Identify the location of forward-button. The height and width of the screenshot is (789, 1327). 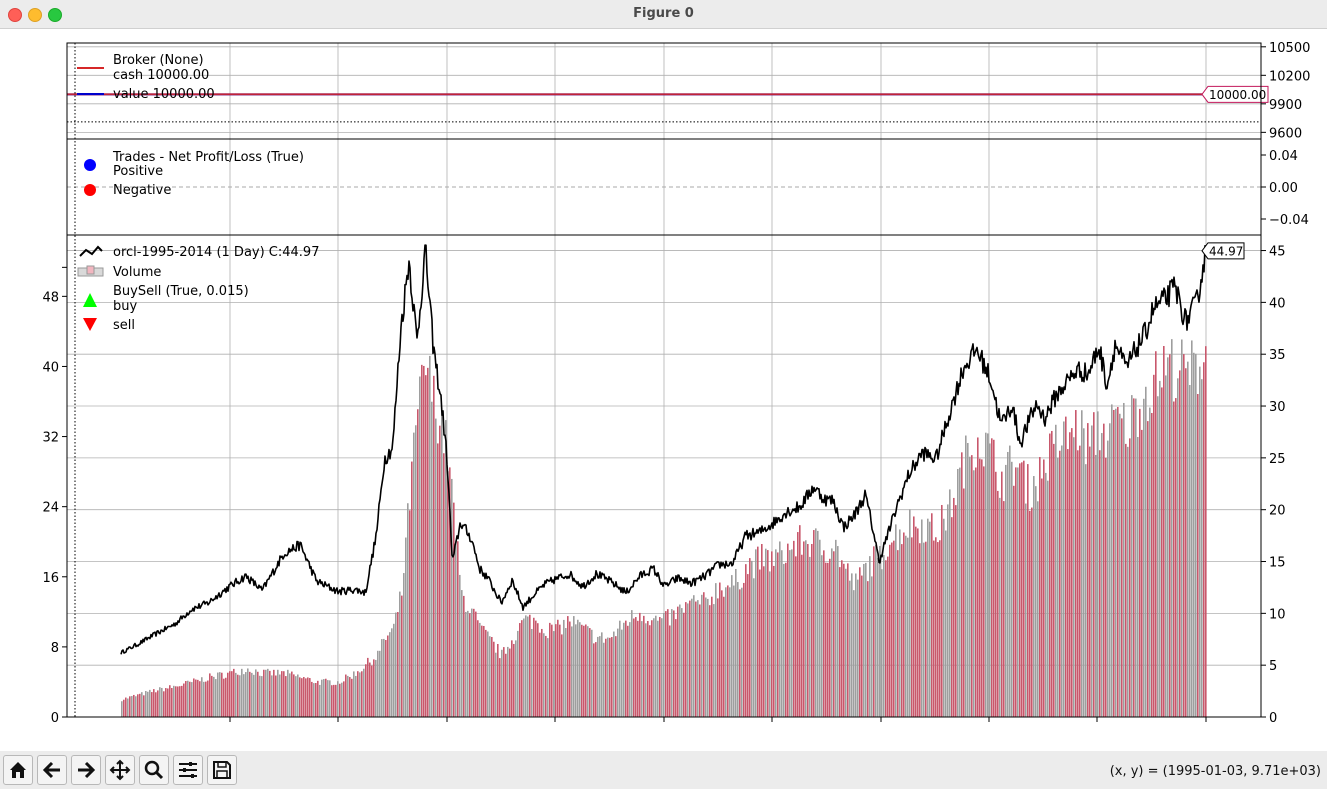
(86, 770).